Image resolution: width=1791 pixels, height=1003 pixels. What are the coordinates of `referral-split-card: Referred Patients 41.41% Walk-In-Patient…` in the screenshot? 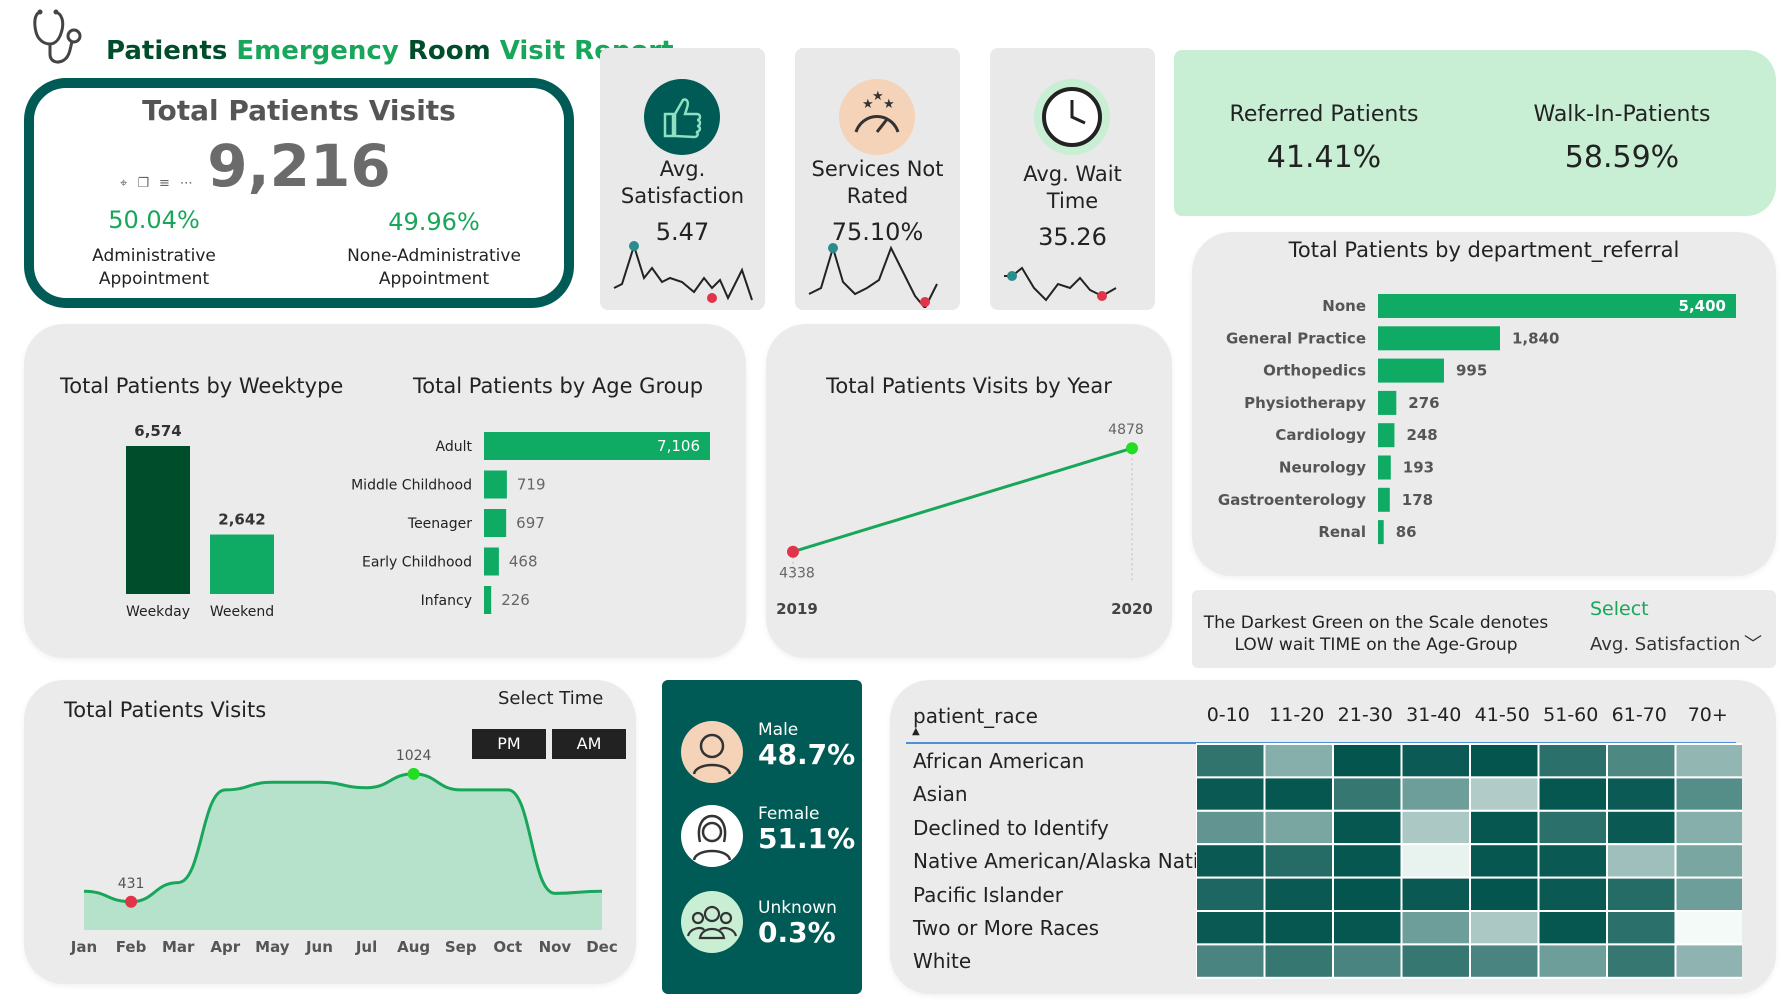 It's located at (1475, 133).